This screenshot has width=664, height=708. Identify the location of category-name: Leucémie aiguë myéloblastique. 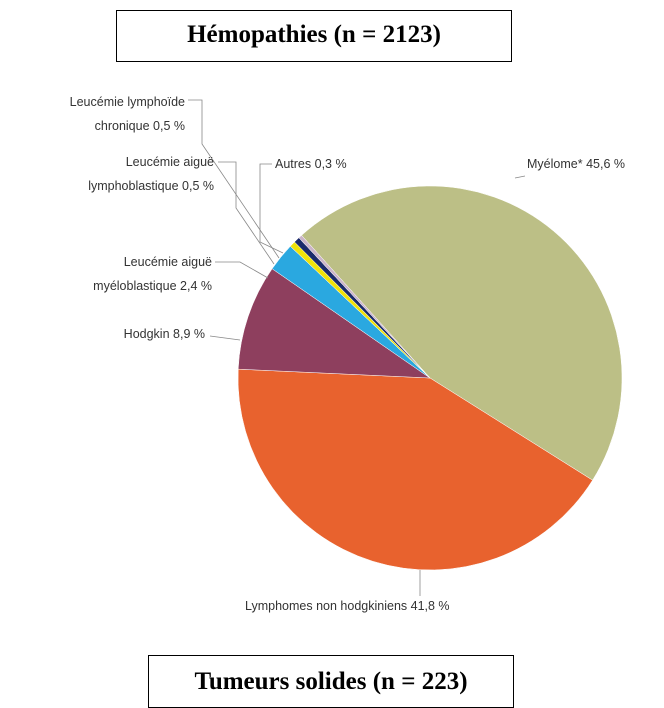
(152, 274).